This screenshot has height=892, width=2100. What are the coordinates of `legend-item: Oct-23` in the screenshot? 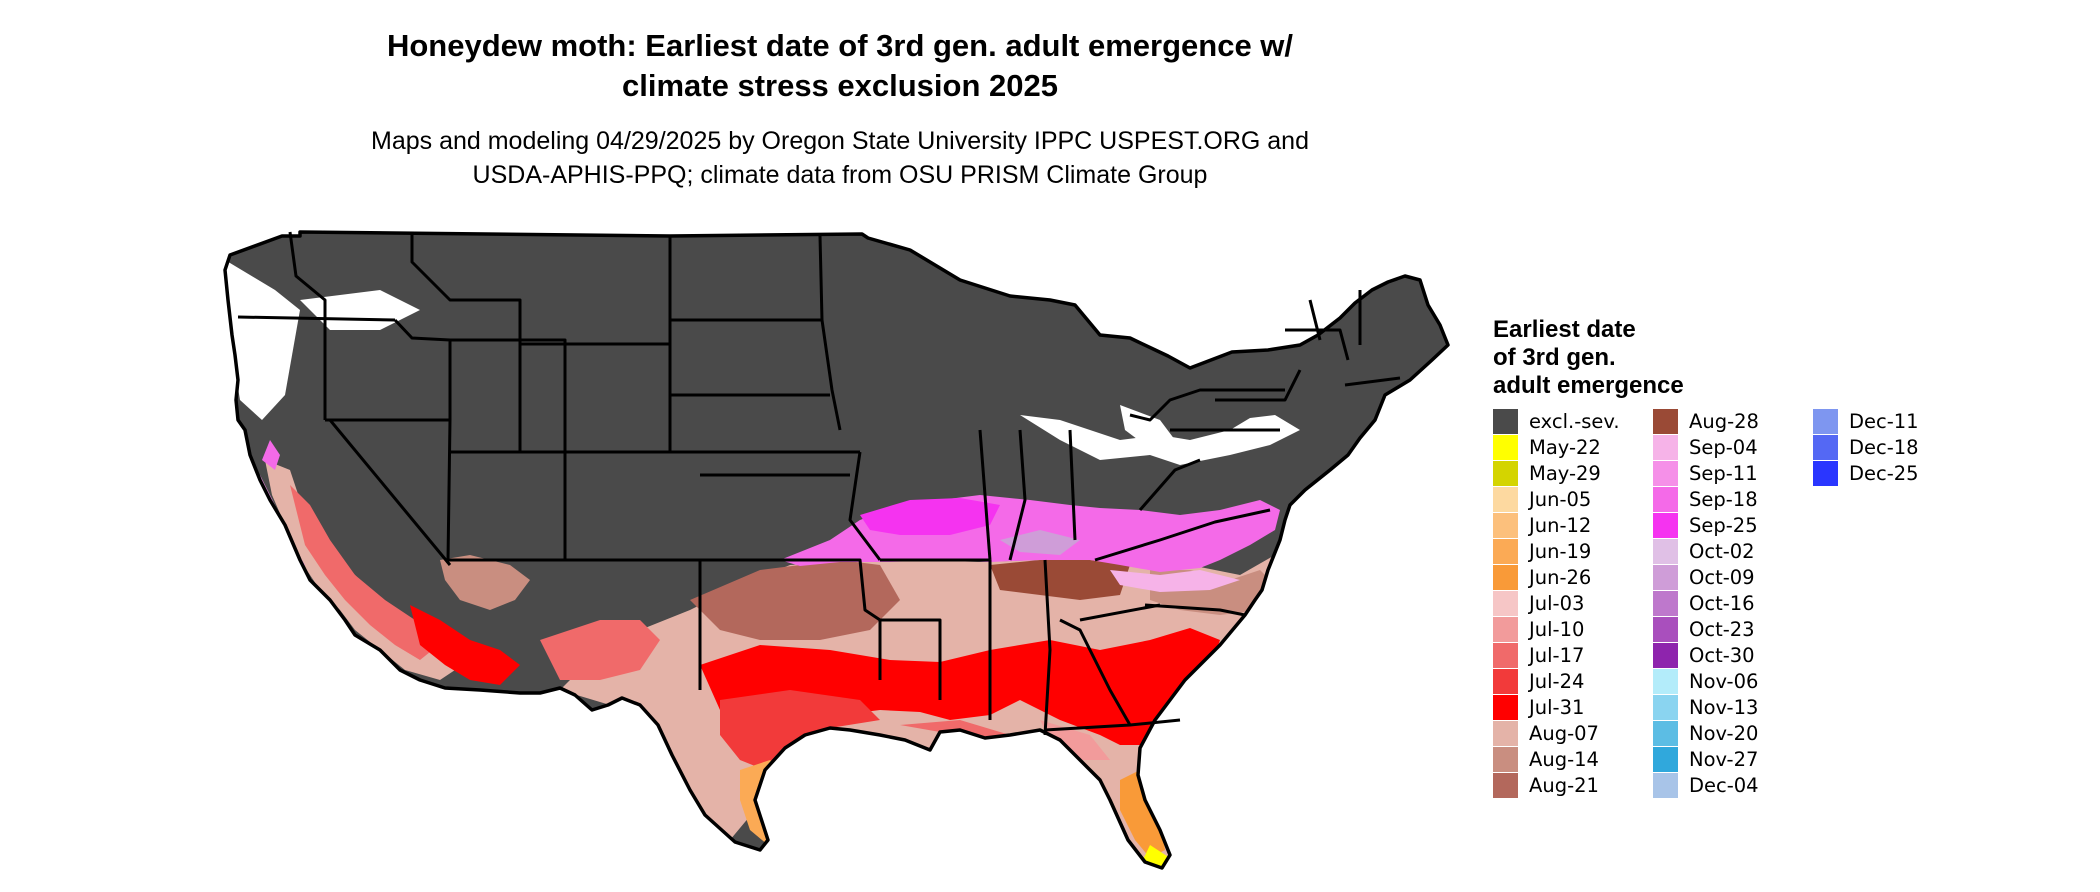 It's located at (1725, 629).